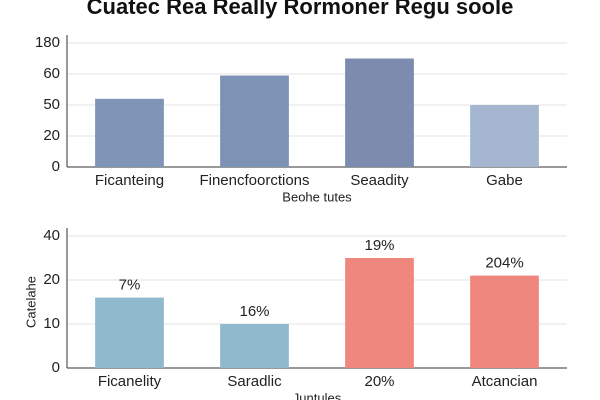  What do you see at coordinates (254, 381) in the screenshot?
I see `x-tick-label: Saradlic` at bounding box center [254, 381].